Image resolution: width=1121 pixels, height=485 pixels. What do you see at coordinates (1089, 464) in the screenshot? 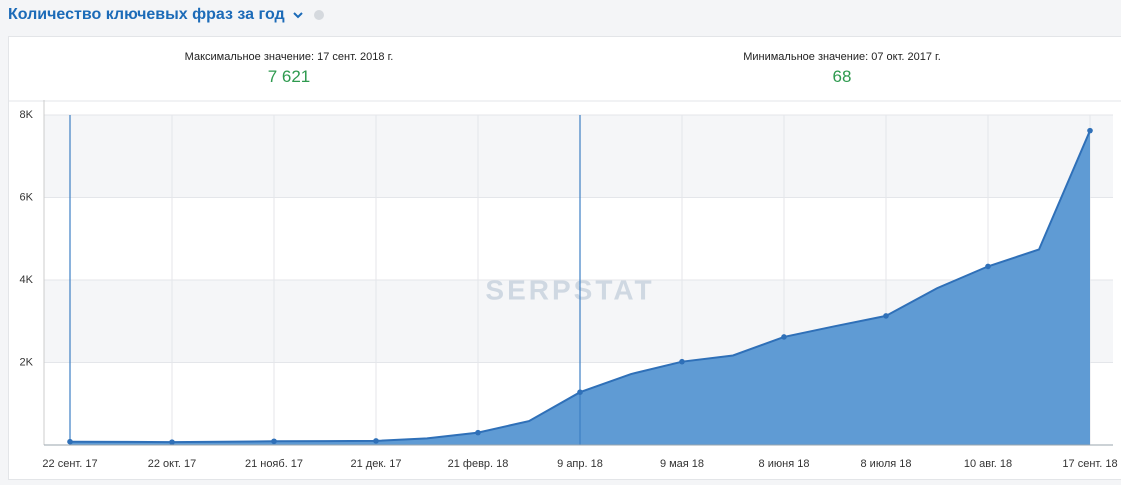
I see `x-tick-label: 17 сент. 18` at bounding box center [1089, 464].